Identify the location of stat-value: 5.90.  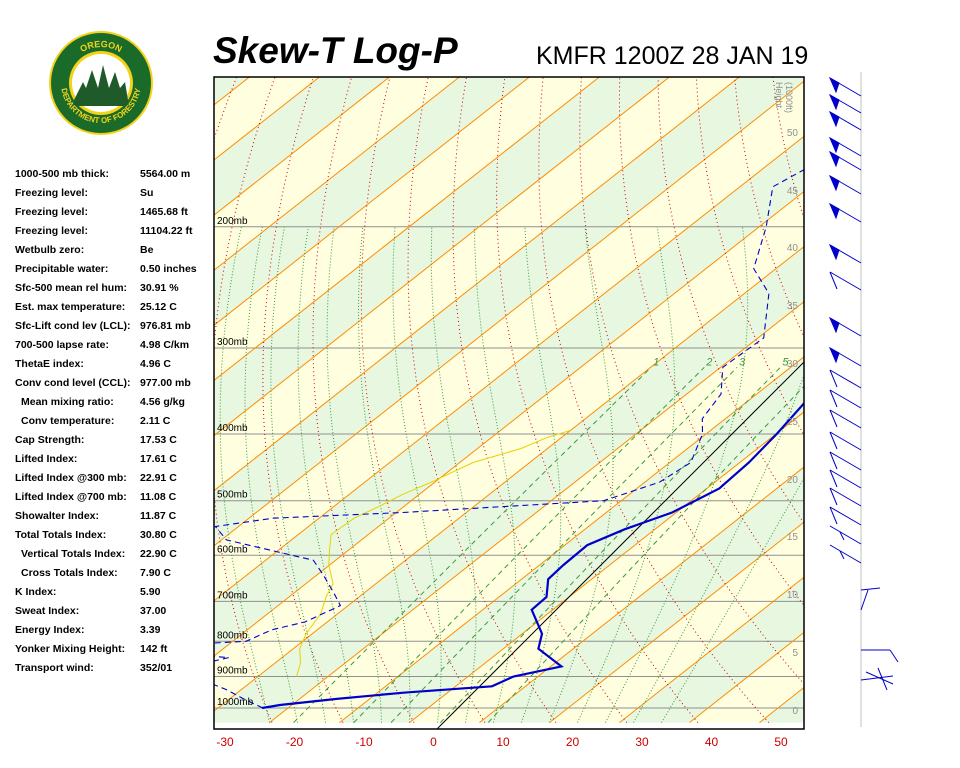
(150, 592).